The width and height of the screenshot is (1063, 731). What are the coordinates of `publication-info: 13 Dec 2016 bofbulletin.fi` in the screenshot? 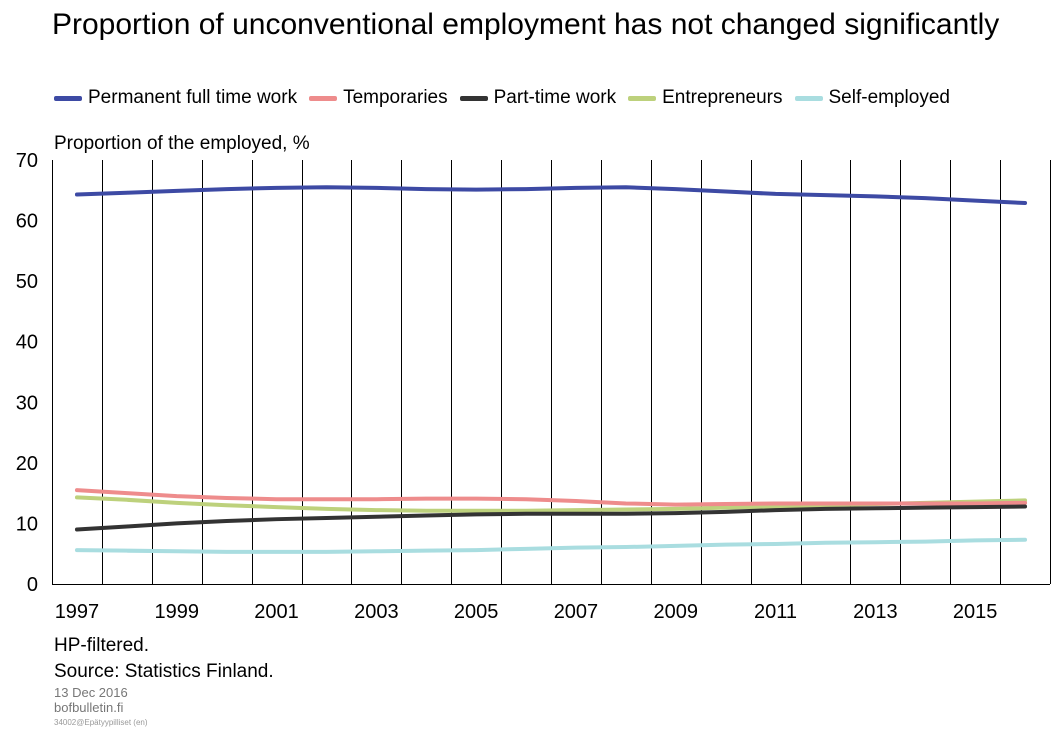 It's located at (91, 700).